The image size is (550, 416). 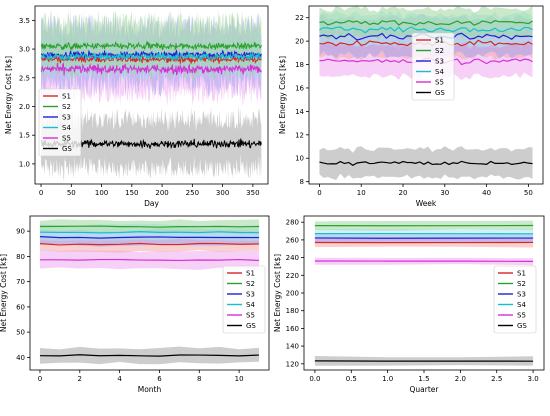 I want to click on y-tick-label: 8, so click(x=302, y=182).